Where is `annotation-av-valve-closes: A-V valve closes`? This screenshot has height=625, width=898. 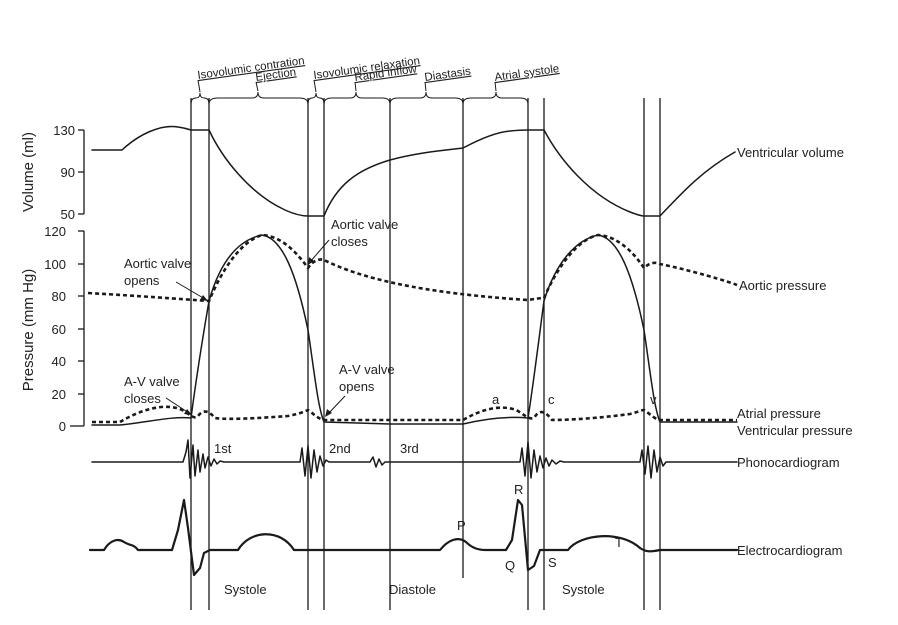 annotation-av-valve-closes: A-V valve closes is located at coordinates (158, 394).